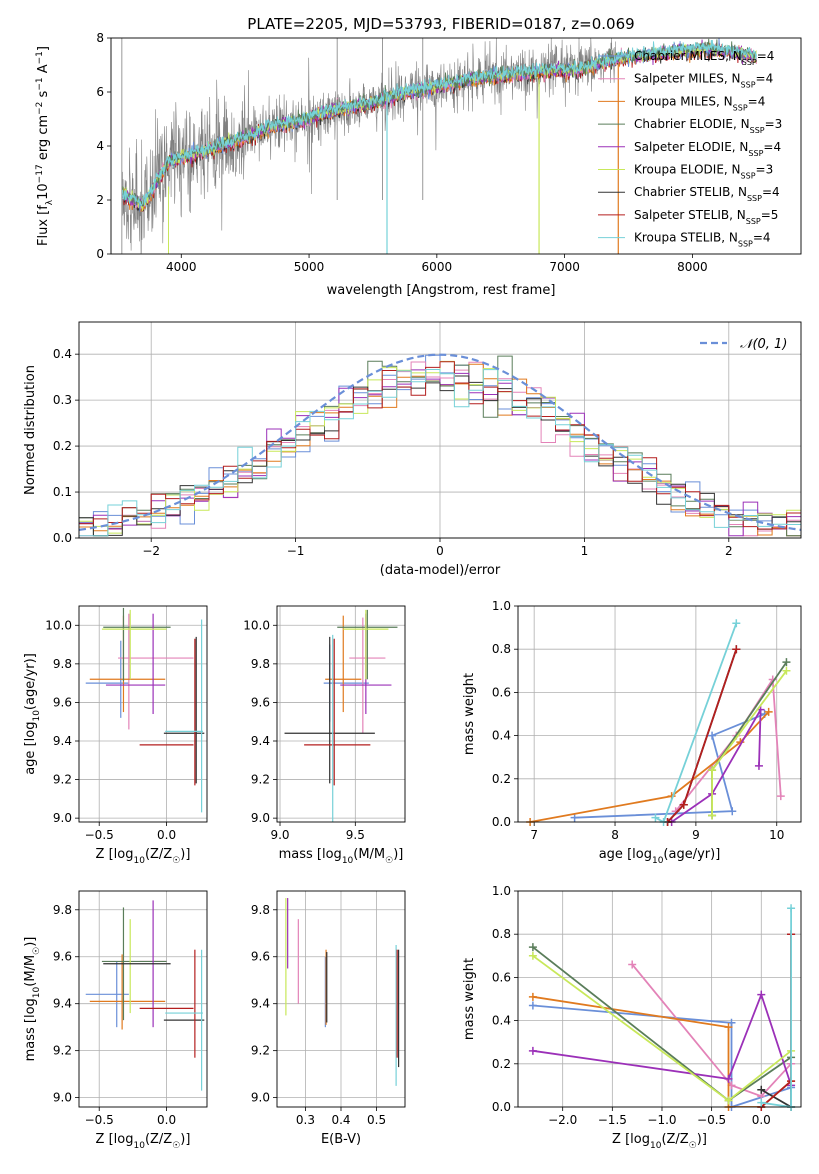 The image size is (819, 1174). I want to click on x-tick-label: 5000, so click(309, 267).